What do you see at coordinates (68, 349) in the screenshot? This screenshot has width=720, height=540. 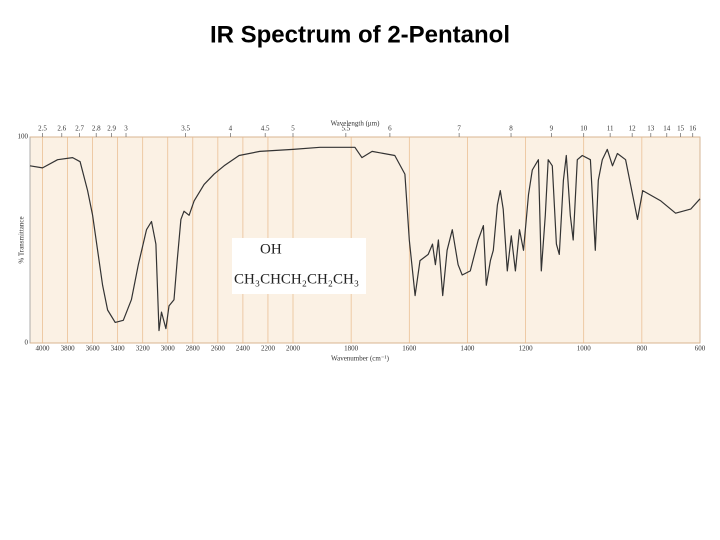 I see `x-tick-label: 3800` at bounding box center [68, 349].